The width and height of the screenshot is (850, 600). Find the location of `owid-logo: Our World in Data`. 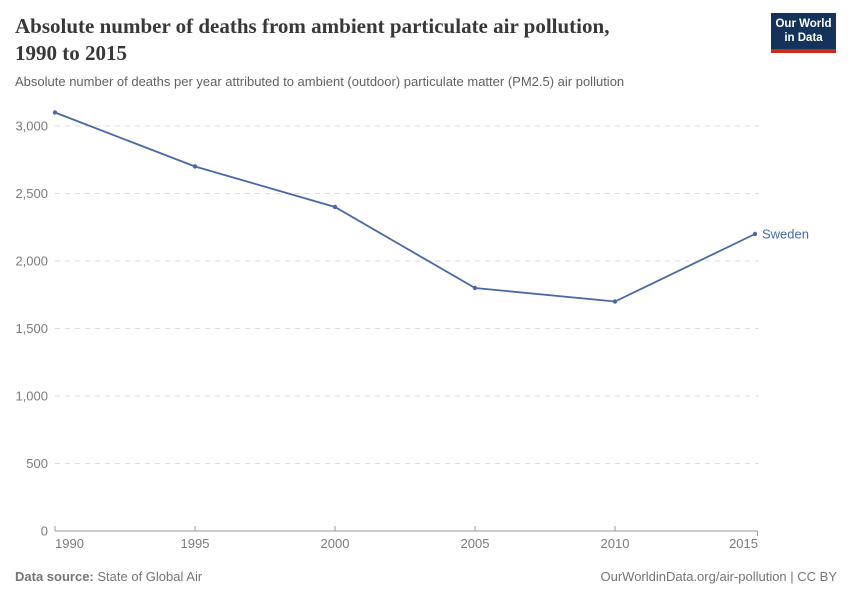

owid-logo: Our World in Data is located at coordinates (803, 33).